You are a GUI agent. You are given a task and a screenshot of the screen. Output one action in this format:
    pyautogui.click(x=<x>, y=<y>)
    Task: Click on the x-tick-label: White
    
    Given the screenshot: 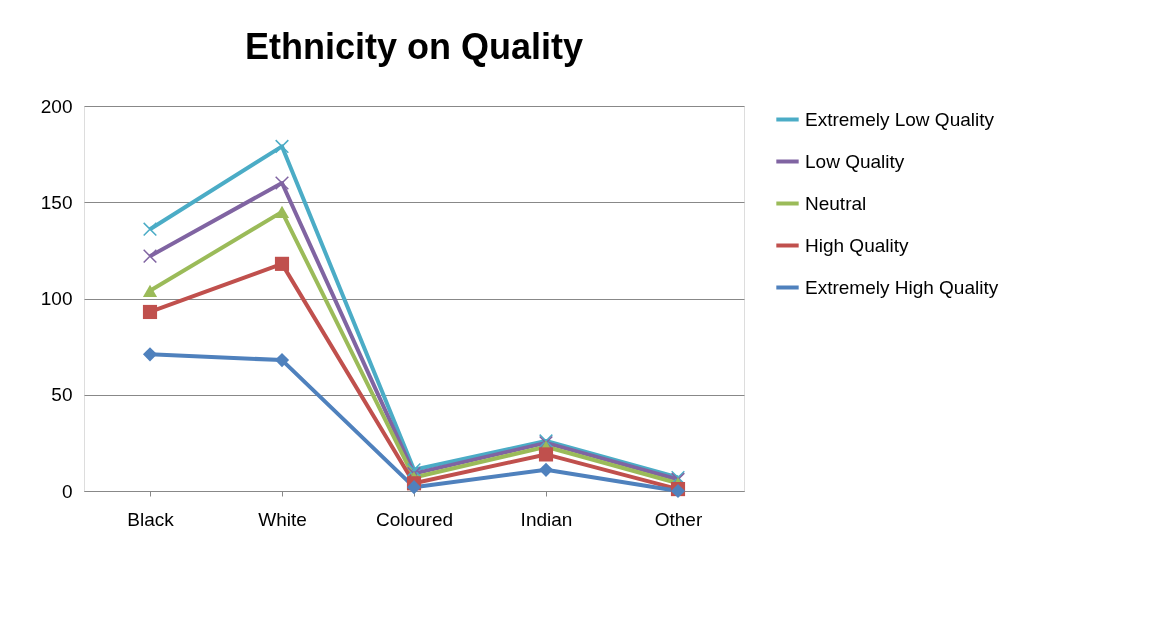 What is the action you would take?
    pyautogui.click(x=282, y=519)
    